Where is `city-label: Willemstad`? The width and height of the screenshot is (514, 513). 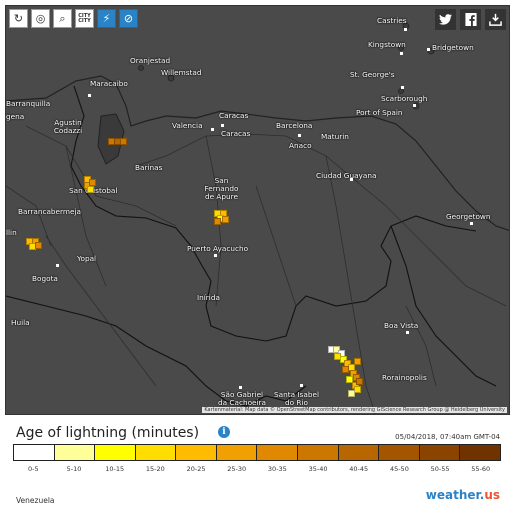 city-label: Willemstad is located at coordinates (181, 72).